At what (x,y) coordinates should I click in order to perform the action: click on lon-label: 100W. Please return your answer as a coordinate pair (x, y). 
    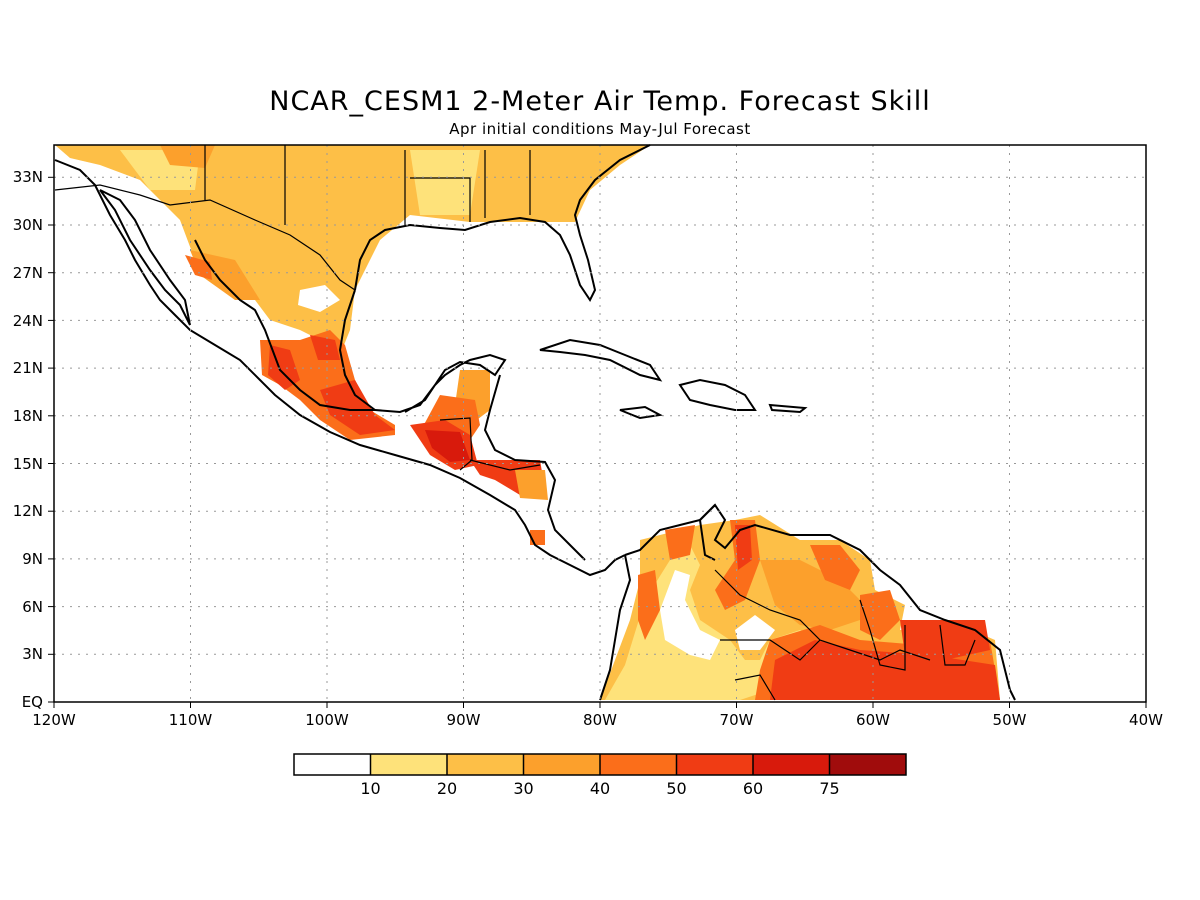
    Looking at the image, I should click on (327, 720).